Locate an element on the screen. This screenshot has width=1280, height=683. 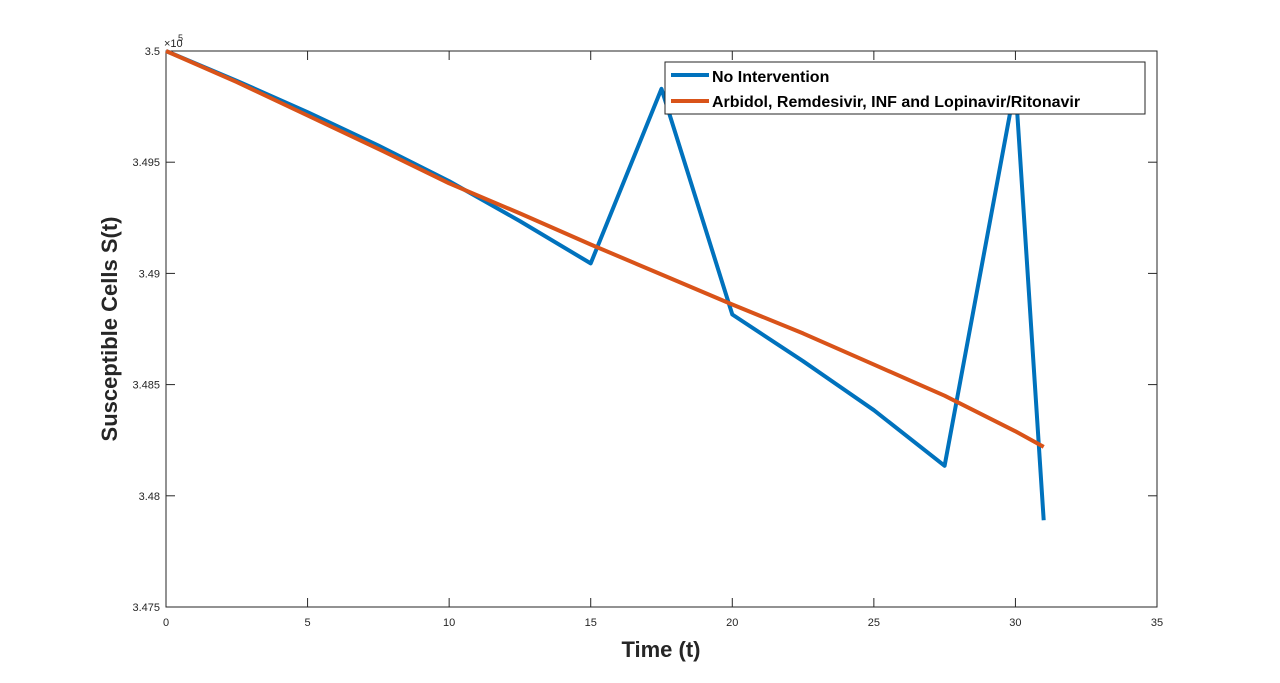
y-tick-label: 3.495 is located at coordinates (146, 163).